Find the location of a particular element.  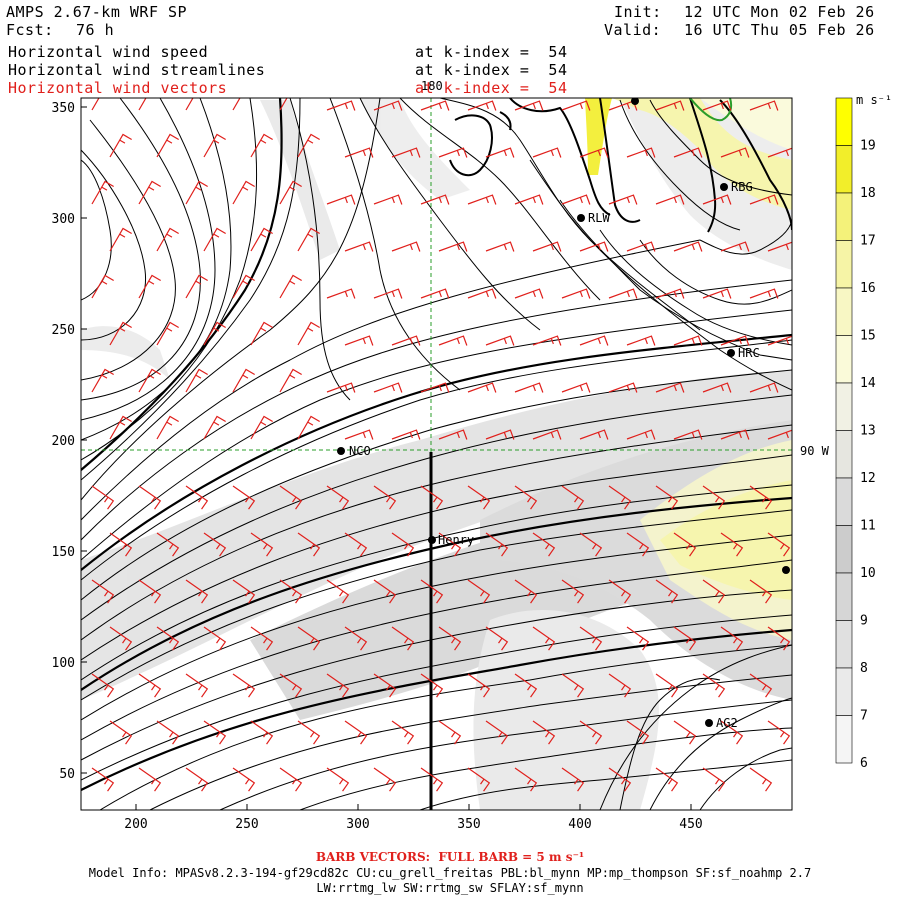

y-tick-350: 350 is located at coordinates (63, 108).